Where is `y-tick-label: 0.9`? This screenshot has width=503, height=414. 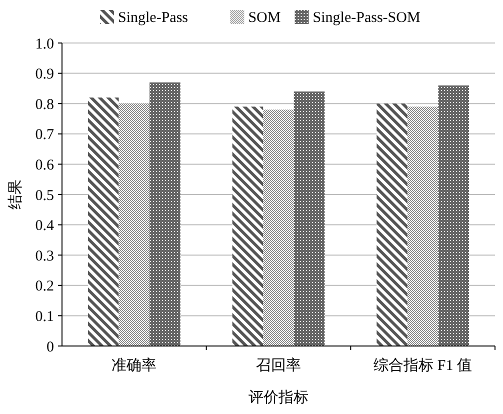 y-tick-label: 0.9 is located at coordinates (44, 74).